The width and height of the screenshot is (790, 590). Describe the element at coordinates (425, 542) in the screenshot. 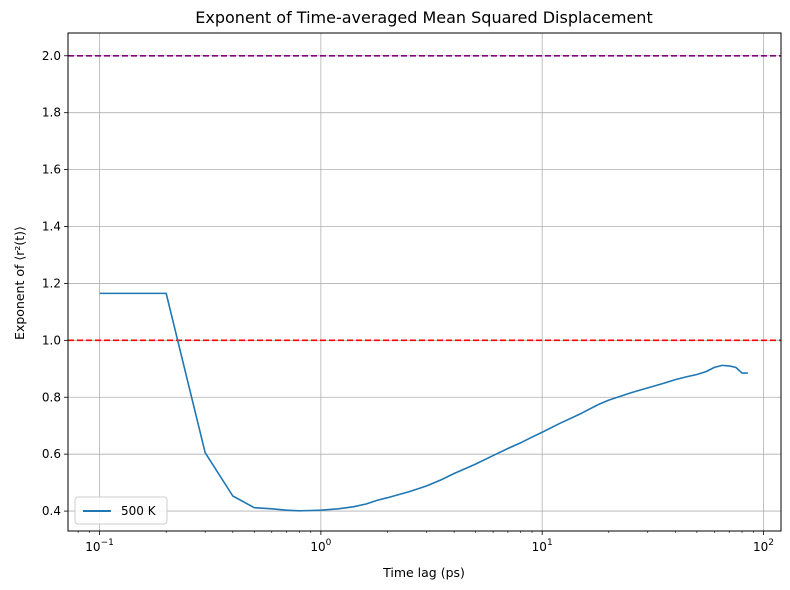

I see `x-axis-ticks: 10⁻¹ 10⁰ 10¹ 10²` at that location.